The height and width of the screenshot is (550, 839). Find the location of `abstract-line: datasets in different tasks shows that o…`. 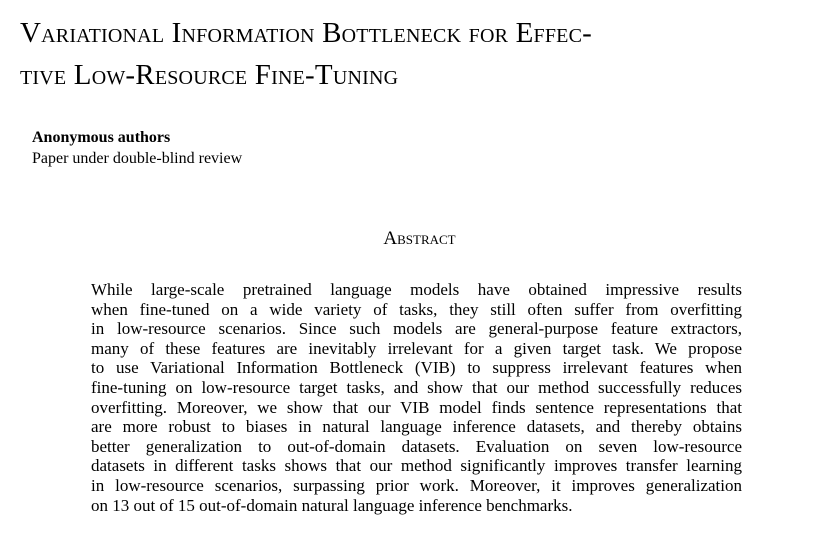

abstract-line: datasets in different tasks shows that o… is located at coordinates (416, 466).